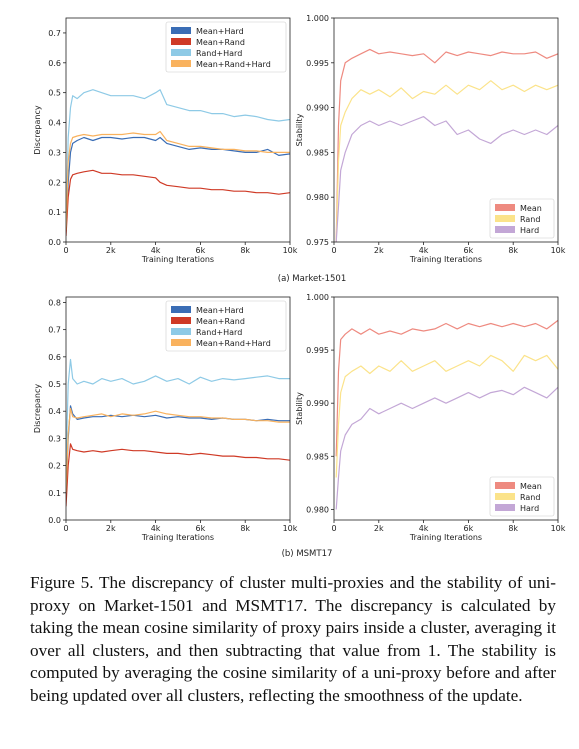 The width and height of the screenshot is (579, 749). I want to click on y-tick-label: 0.975, so click(317, 242).